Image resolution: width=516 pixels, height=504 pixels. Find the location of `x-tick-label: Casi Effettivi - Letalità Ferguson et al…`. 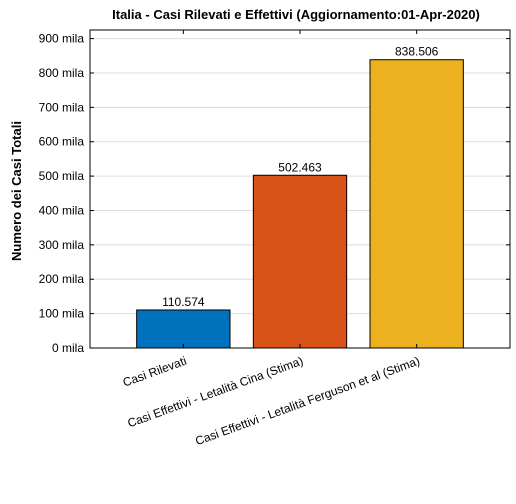

x-tick-label: Casi Effettivi - Letalità Ferguson et al… is located at coordinates (307, 401).